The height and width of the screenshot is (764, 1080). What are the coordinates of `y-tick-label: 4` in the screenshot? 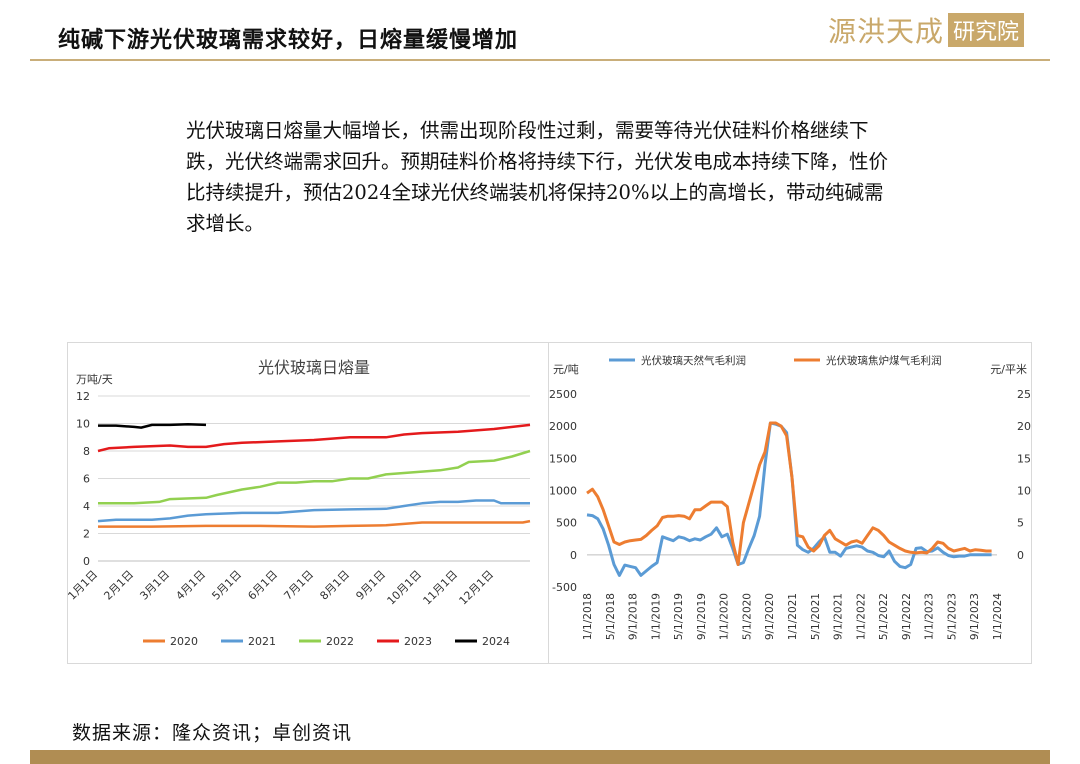 It's located at (86, 506).